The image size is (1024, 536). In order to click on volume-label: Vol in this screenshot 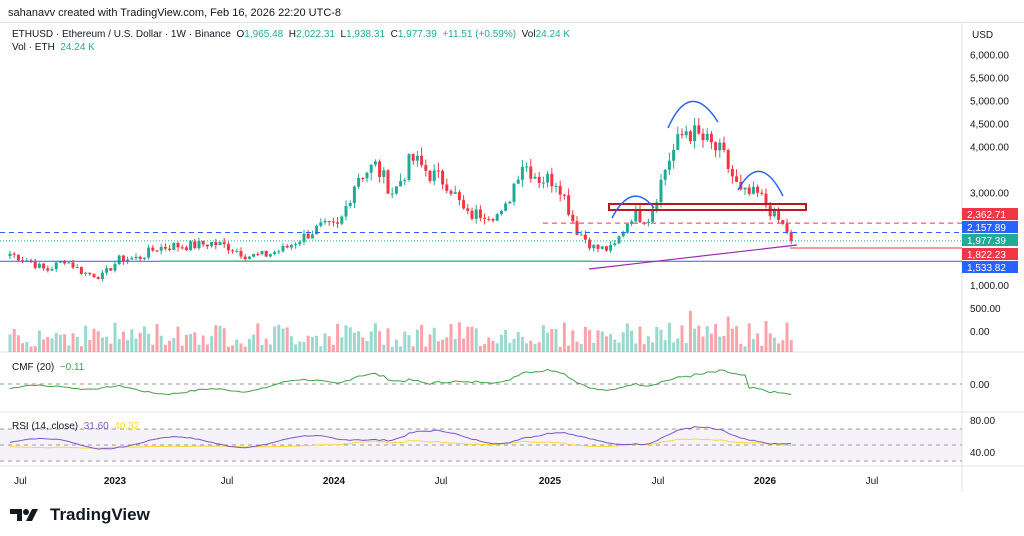, I will do `click(528, 34)`.